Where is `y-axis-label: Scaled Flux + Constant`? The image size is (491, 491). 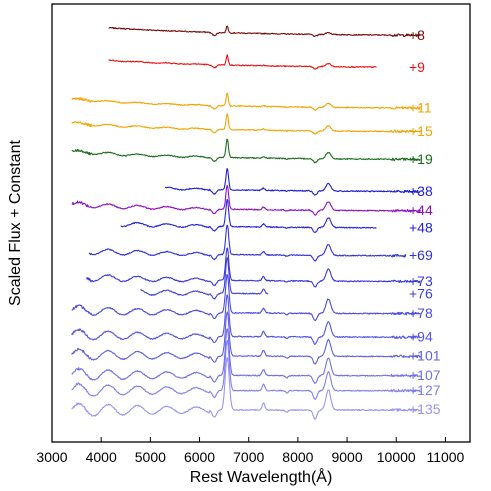
y-axis-label: Scaled Flux + Constant is located at coordinates (15, 223).